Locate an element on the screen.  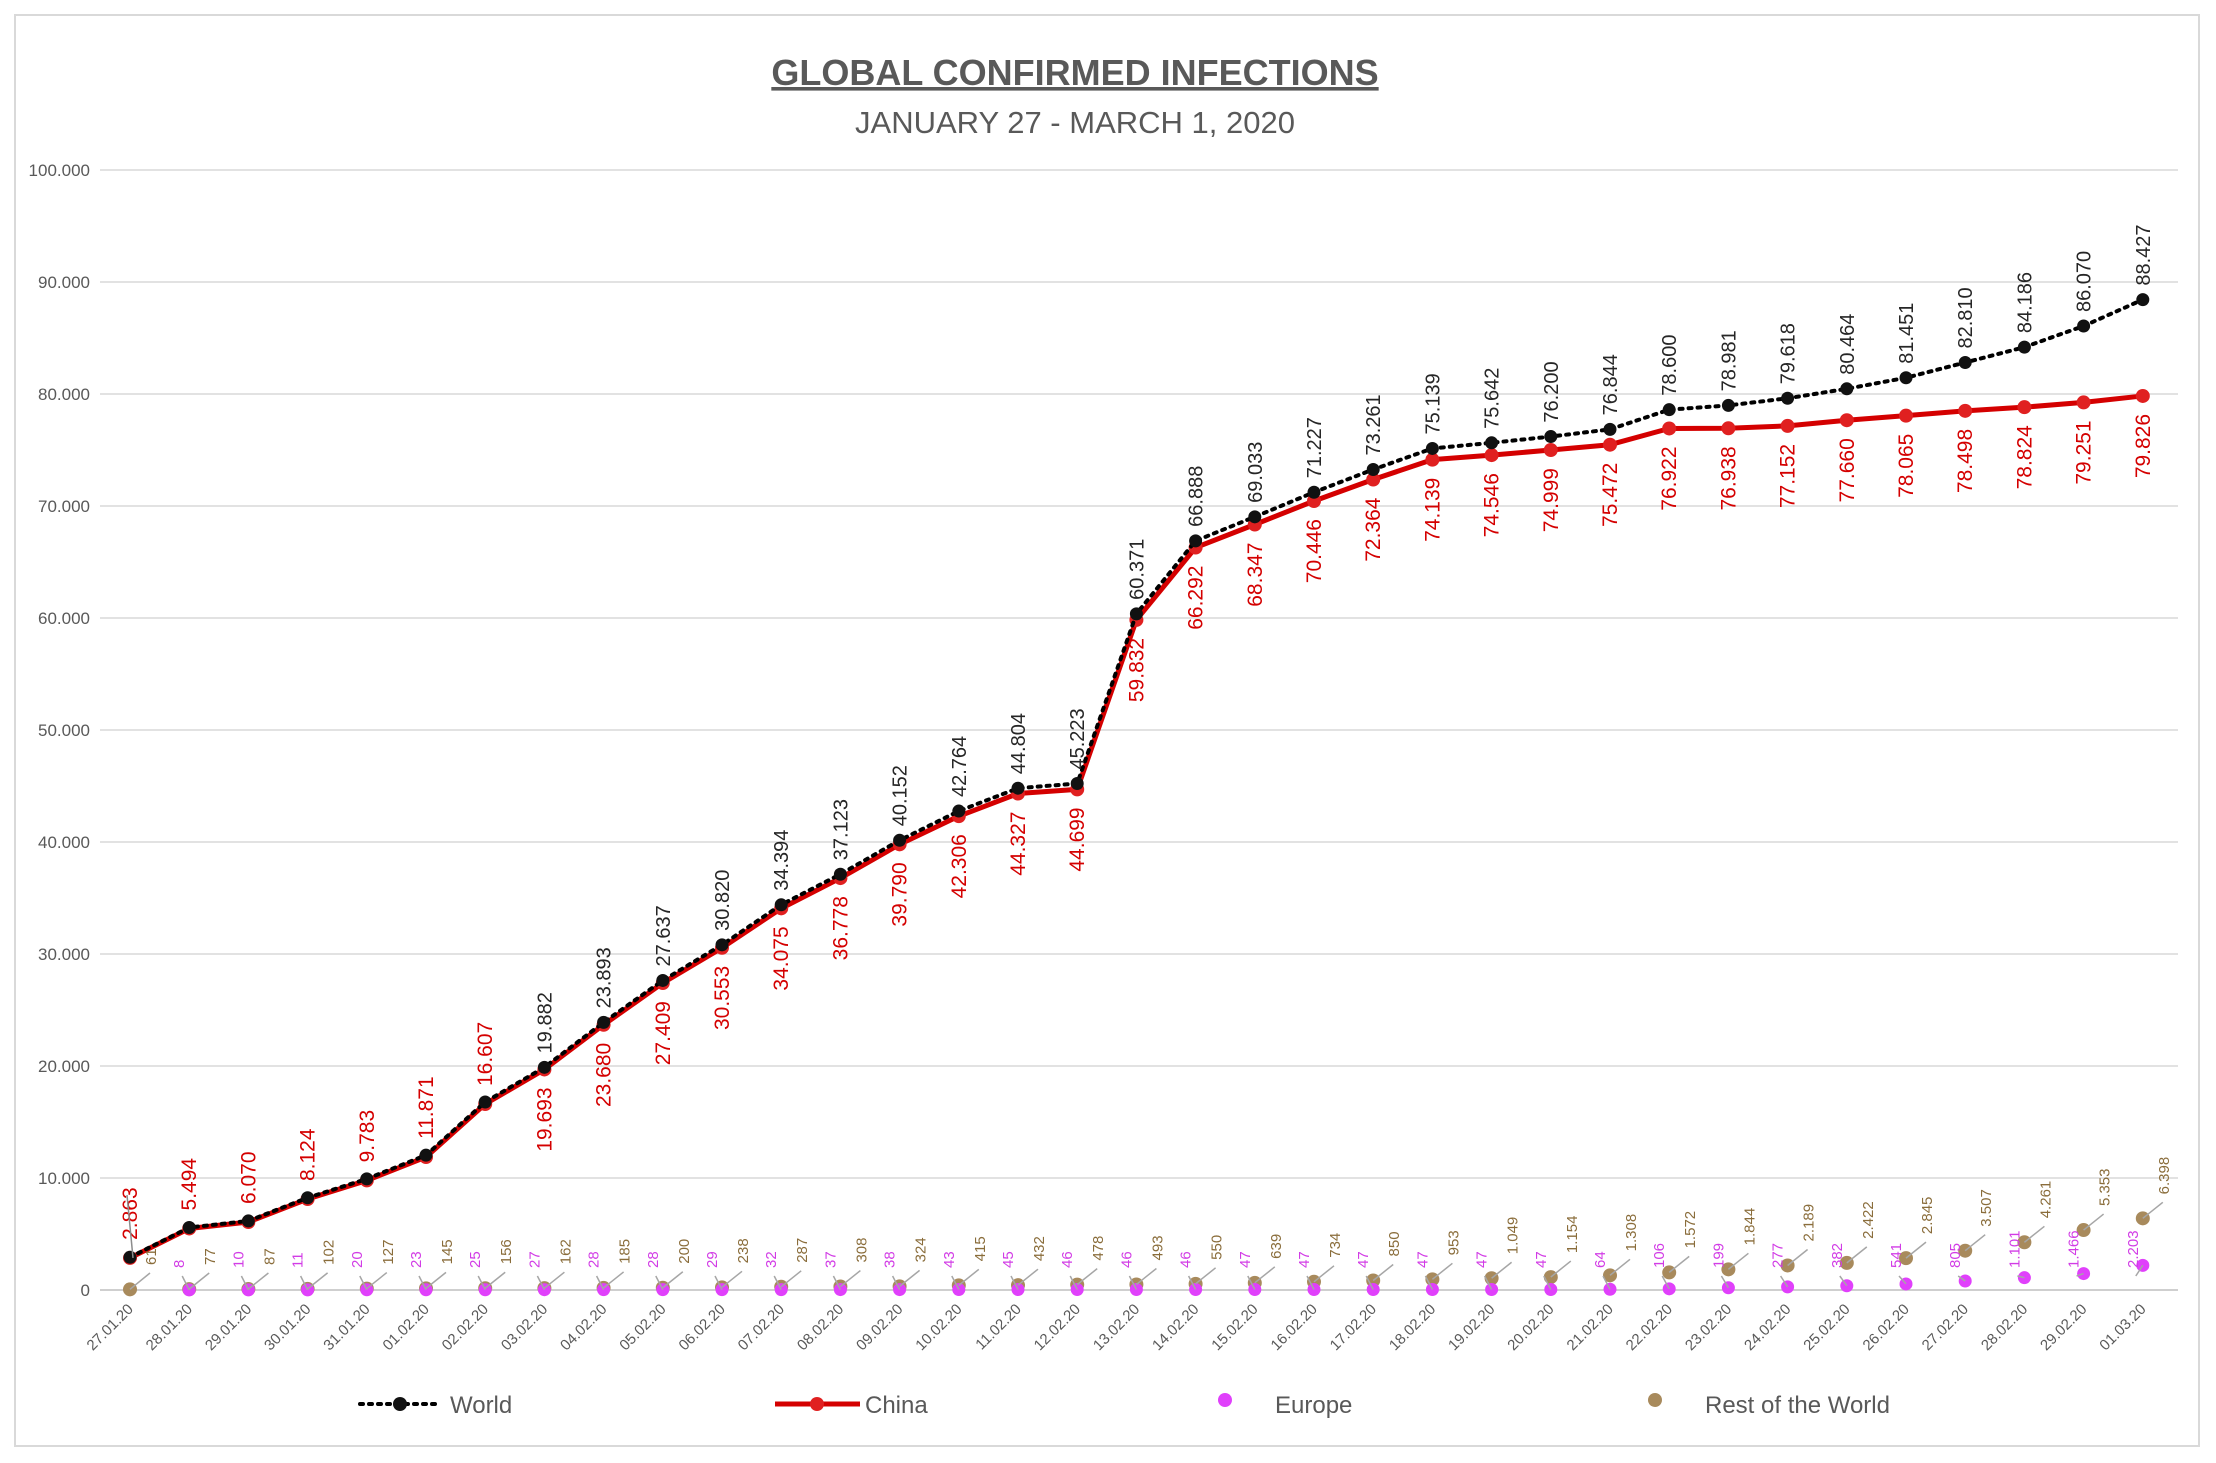
rest-of-world-data-label: 3.507 is located at coordinates (1986, 1208).